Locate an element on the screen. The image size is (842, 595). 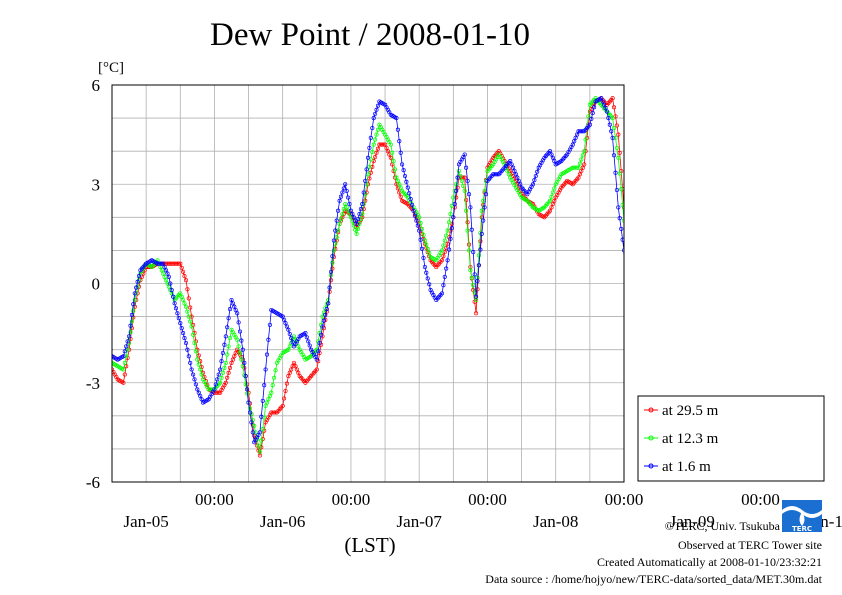
legend-label-29-5m: at 29.5 m is located at coordinates (690, 411).